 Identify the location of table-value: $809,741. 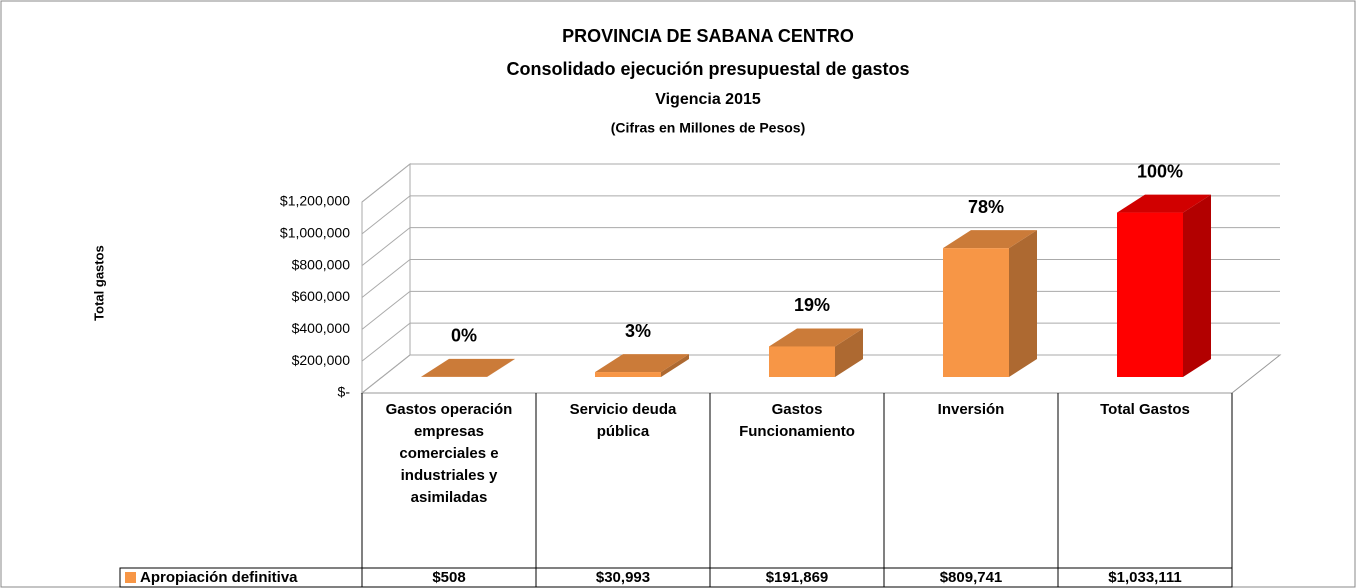
(971, 577).